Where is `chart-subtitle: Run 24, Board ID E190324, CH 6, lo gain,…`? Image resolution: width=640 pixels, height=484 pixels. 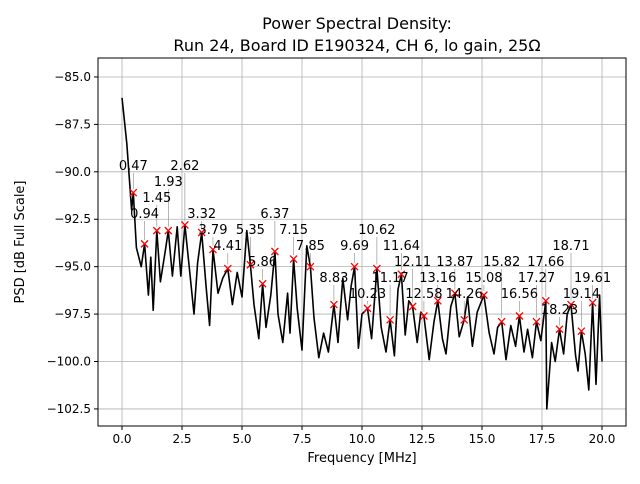 chart-subtitle: Run 24, Board ID E190324, CH 6, lo gain,… is located at coordinates (356, 45).